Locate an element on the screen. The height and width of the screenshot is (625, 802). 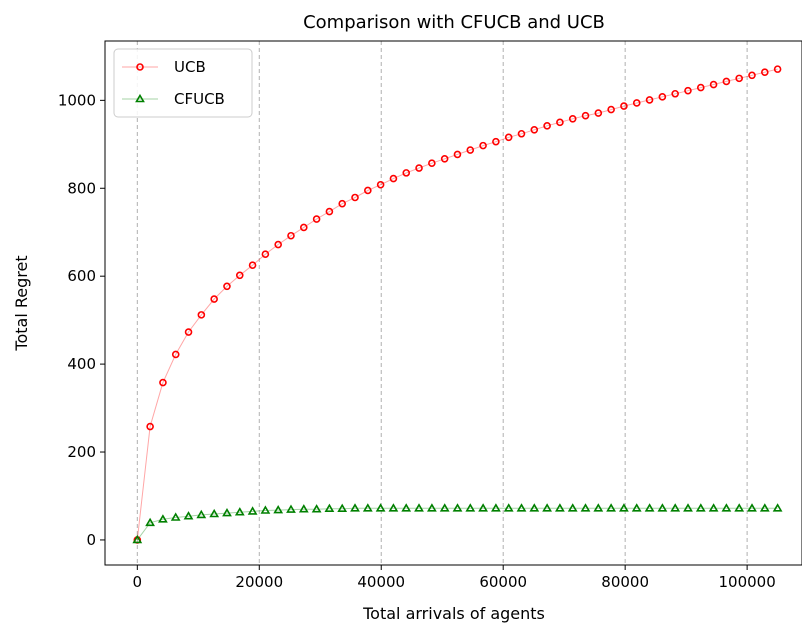
series-cfucb is located at coordinates (457, 523).